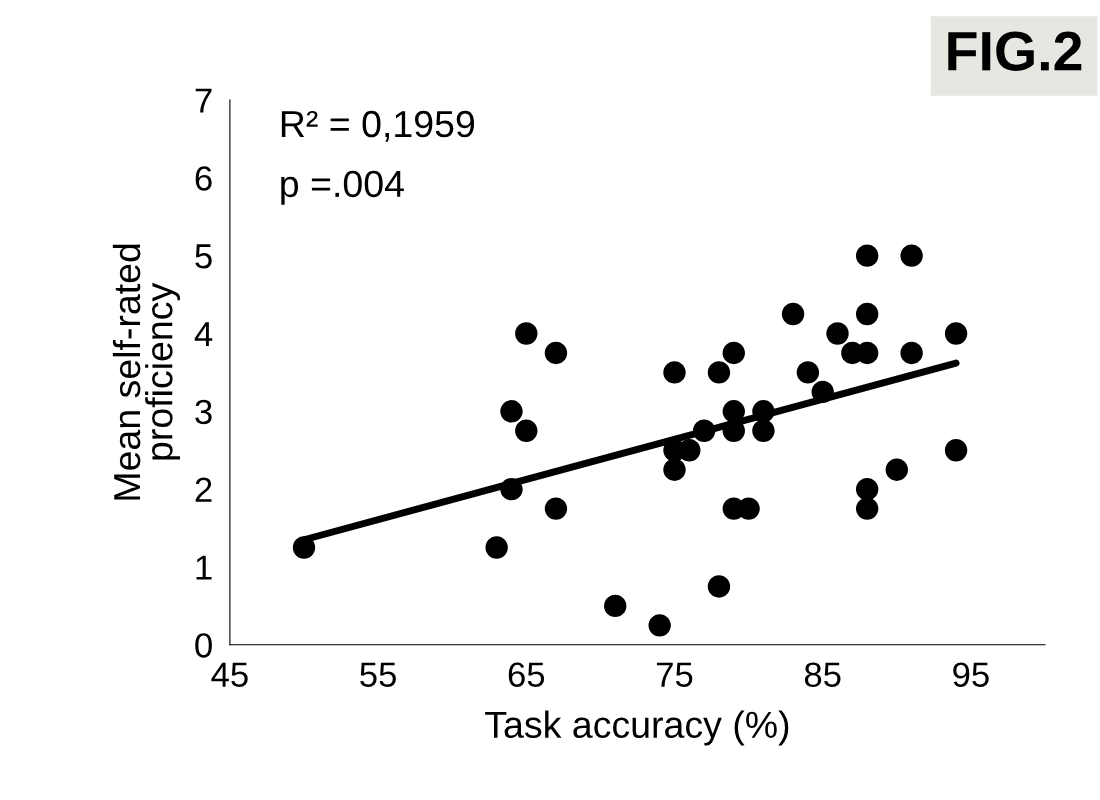  I want to click on y-tick-label: 5, so click(203, 256).